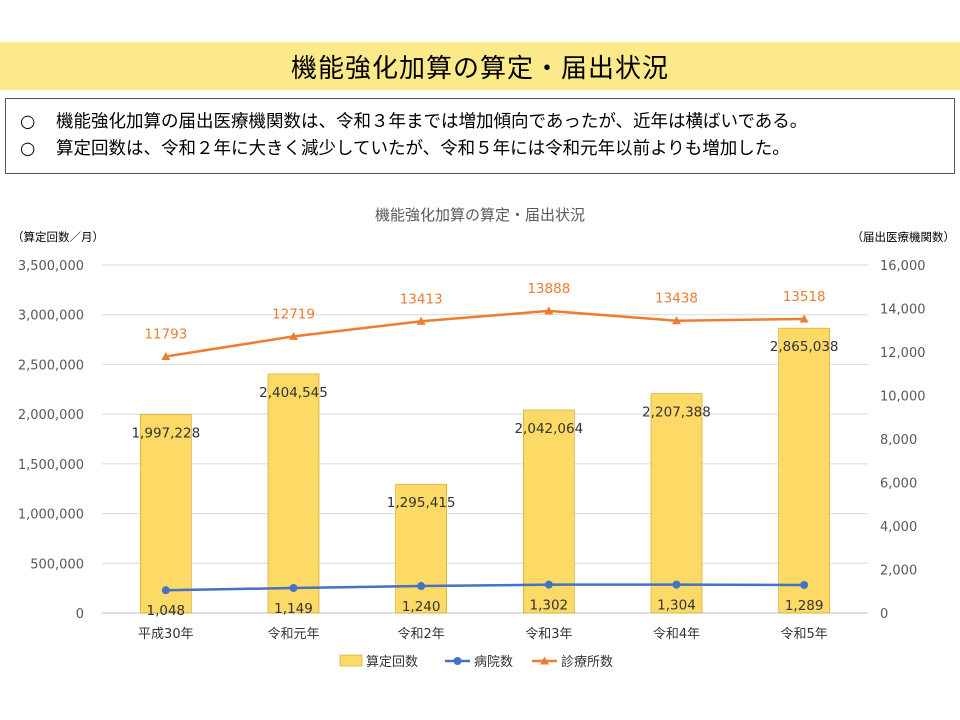 The height and width of the screenshot is (720, 960). I want to click on category-label: 令和5年, so click(804, 634).